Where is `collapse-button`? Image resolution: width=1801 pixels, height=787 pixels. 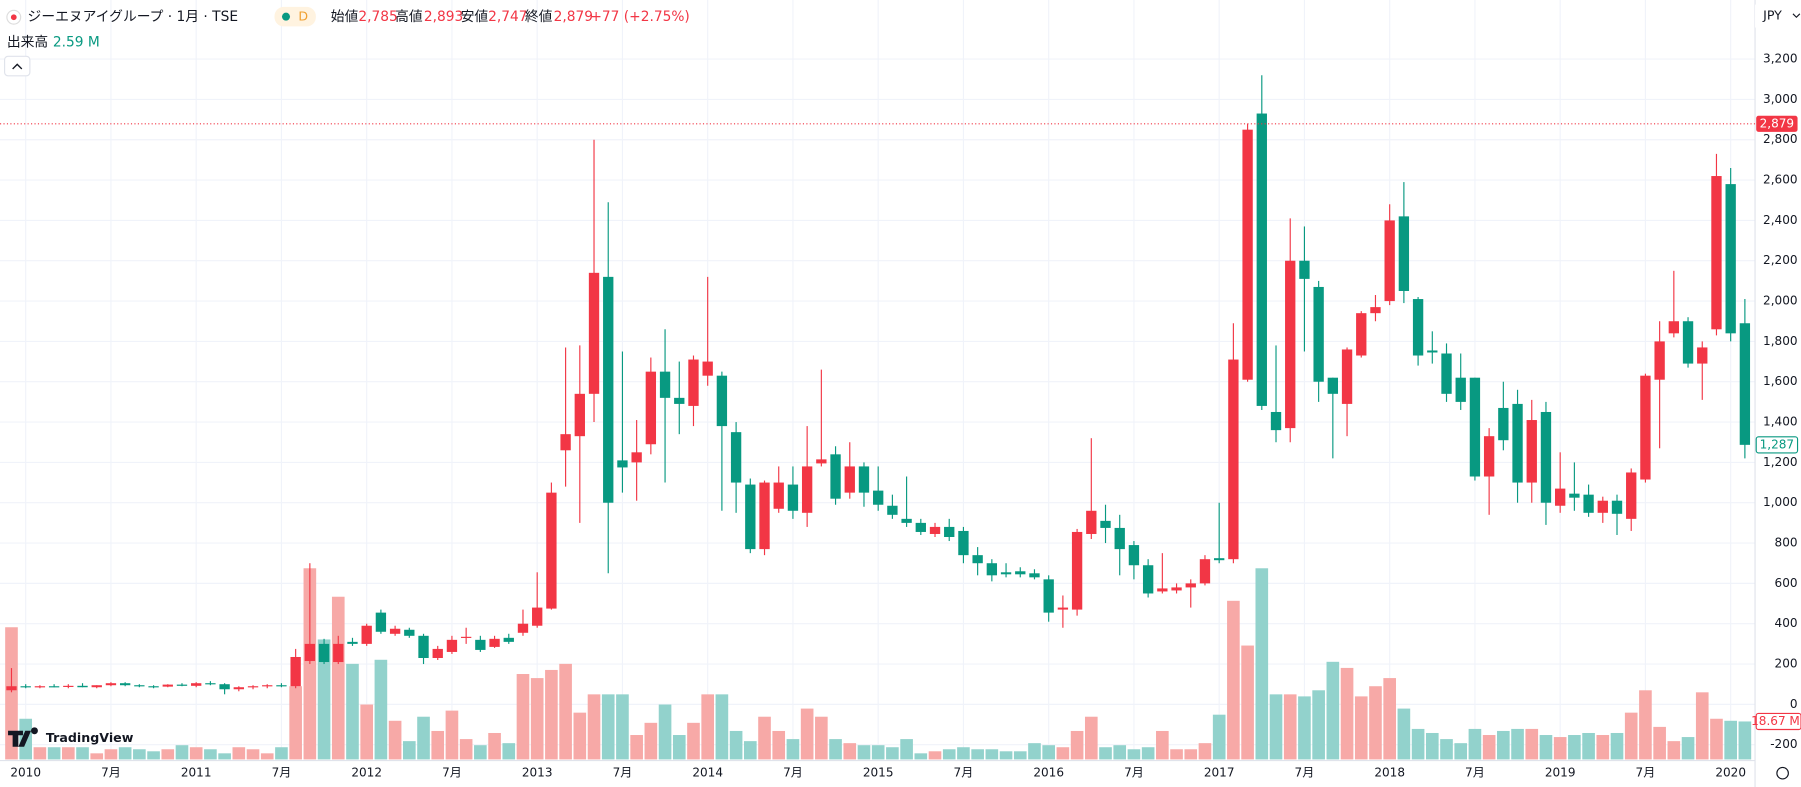 collapse-button is located at coordinates (17, 66).